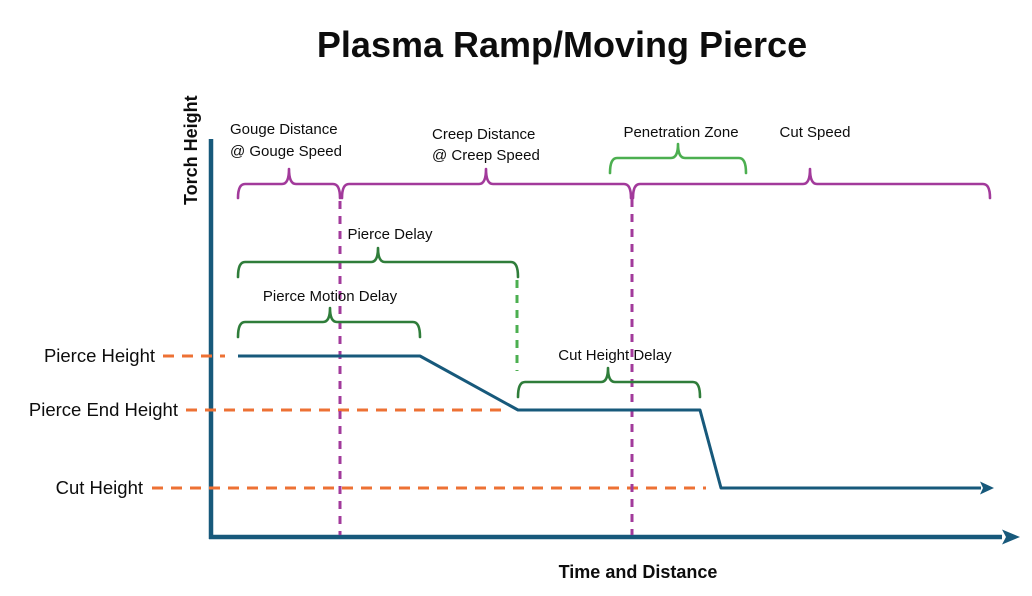  Describe the element at coordinates (330, 296) in the screenshot. I see `pierce-motion-delay-label: Pierce Motion Delay` at that location.